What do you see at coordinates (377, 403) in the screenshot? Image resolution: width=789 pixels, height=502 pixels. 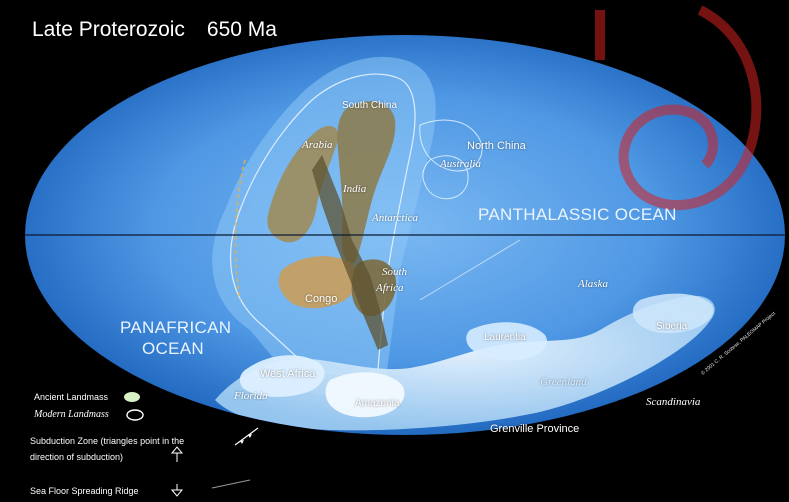 I see `label-amazonia: Amazonia` at bounding box center [377, 403].